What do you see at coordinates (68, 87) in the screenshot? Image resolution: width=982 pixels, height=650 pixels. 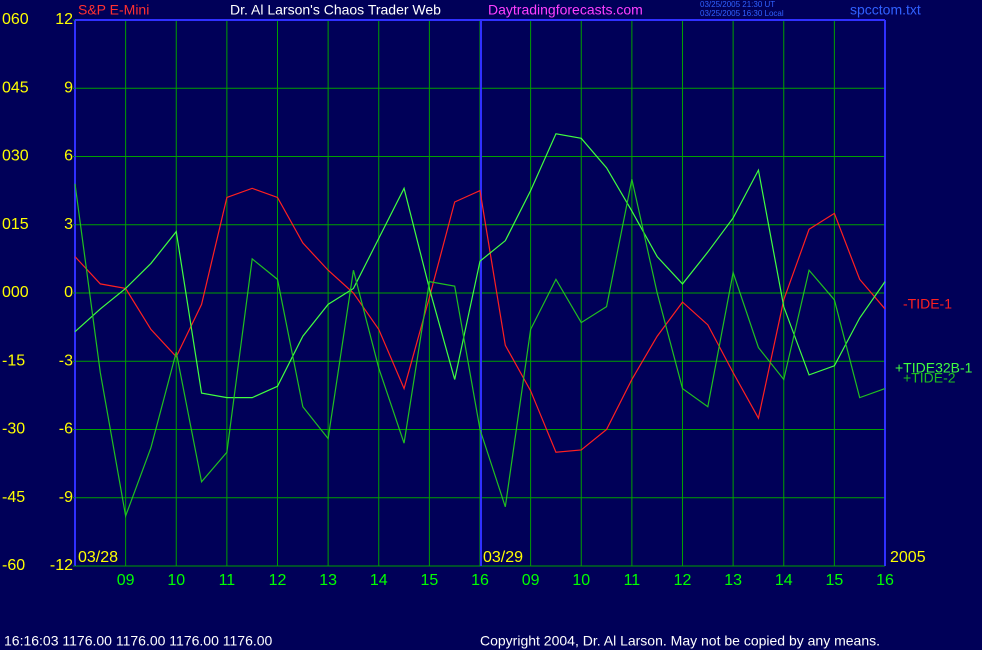 I see `y-tick-label: 9` at bounding box center [68, 87].